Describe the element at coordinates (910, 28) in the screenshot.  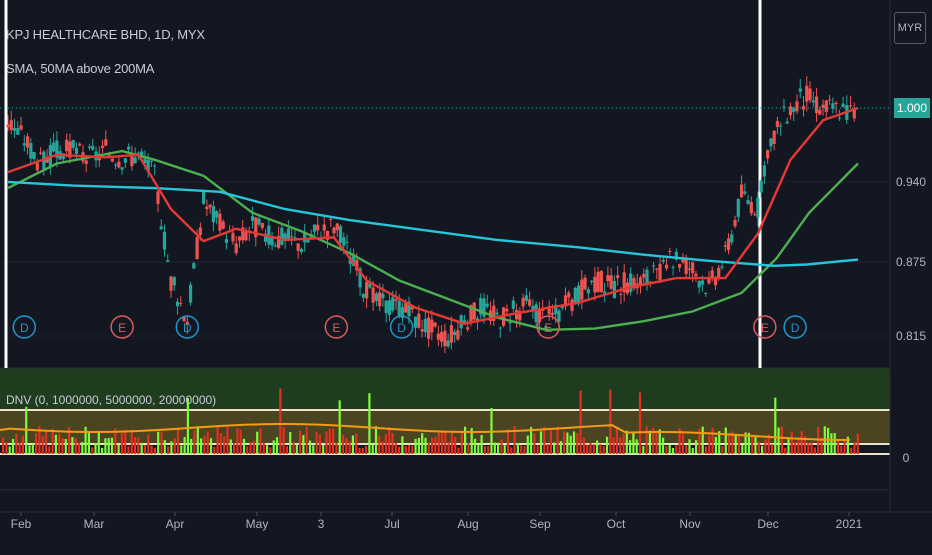
I see `currency-badge: MYR` at that location.